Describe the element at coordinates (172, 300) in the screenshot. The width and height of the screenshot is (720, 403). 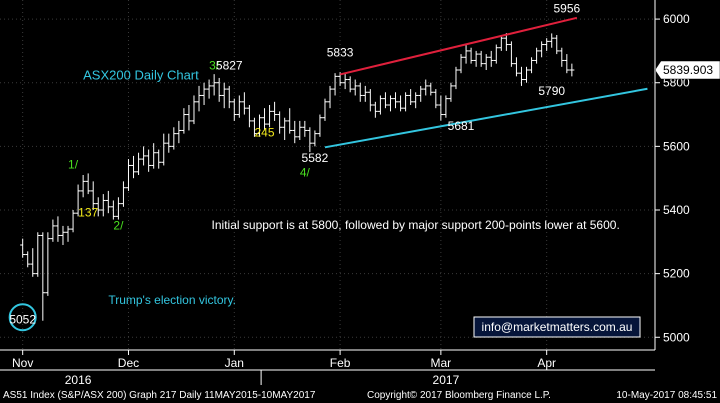
I see `election-note: Trump's election victory.` at that location.